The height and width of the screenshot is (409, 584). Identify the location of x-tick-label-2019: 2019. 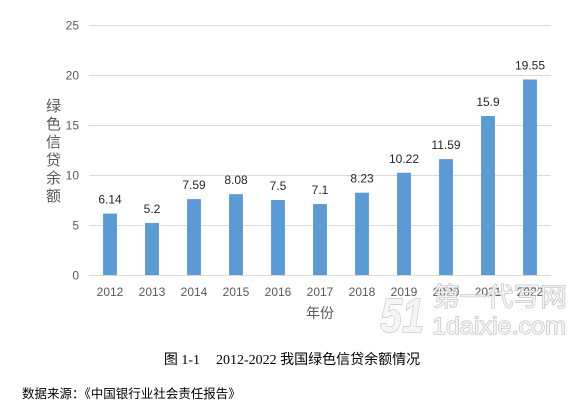
(404, 292).